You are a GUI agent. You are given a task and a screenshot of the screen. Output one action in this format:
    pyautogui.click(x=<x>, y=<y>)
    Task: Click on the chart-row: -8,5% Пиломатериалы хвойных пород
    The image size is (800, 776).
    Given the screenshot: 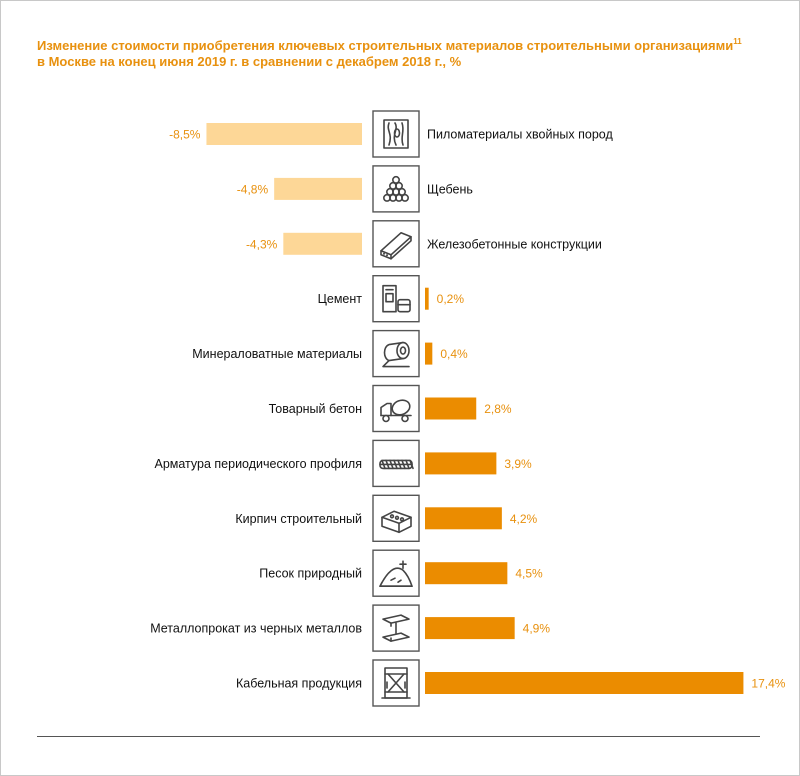 What is the action you would take?
    pyautogui.click(x=391, y=134)
    